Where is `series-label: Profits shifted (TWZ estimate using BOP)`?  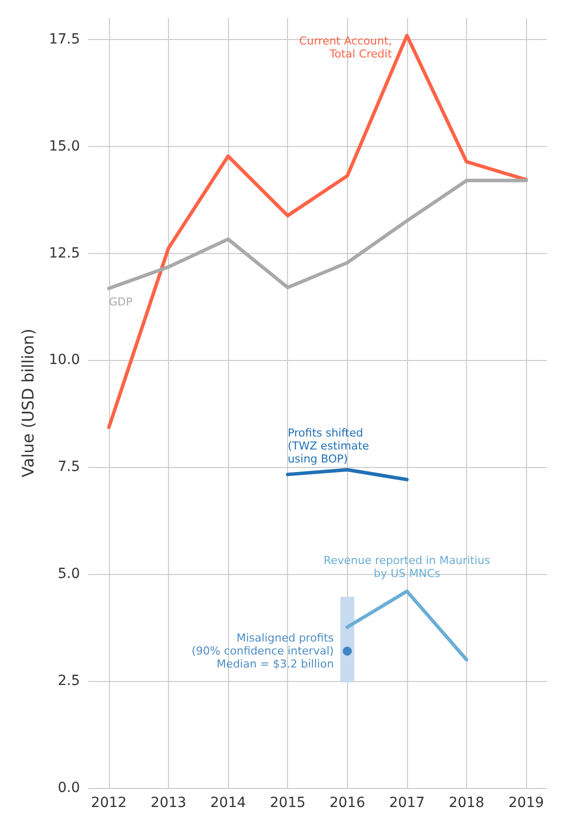 series-label: Profits shifted (TWZ estimate using BOP) is located at coordinates (329, 446).